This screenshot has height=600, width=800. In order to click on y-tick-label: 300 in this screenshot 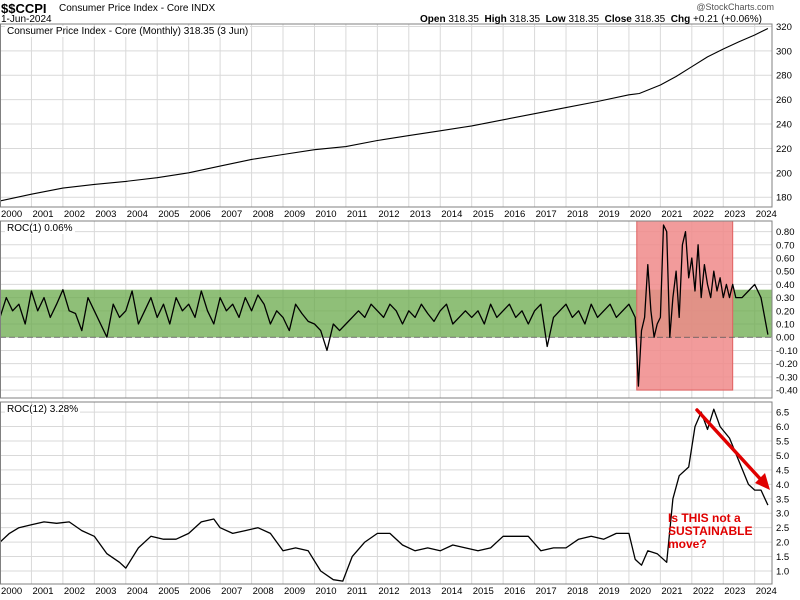, I will do `click(784, 51)`.